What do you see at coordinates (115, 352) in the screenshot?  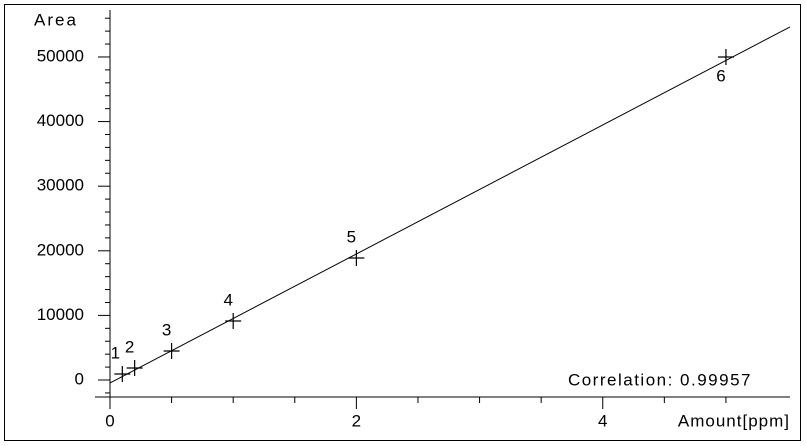 I see `point-label: 1` at bounding box center [115, 352].